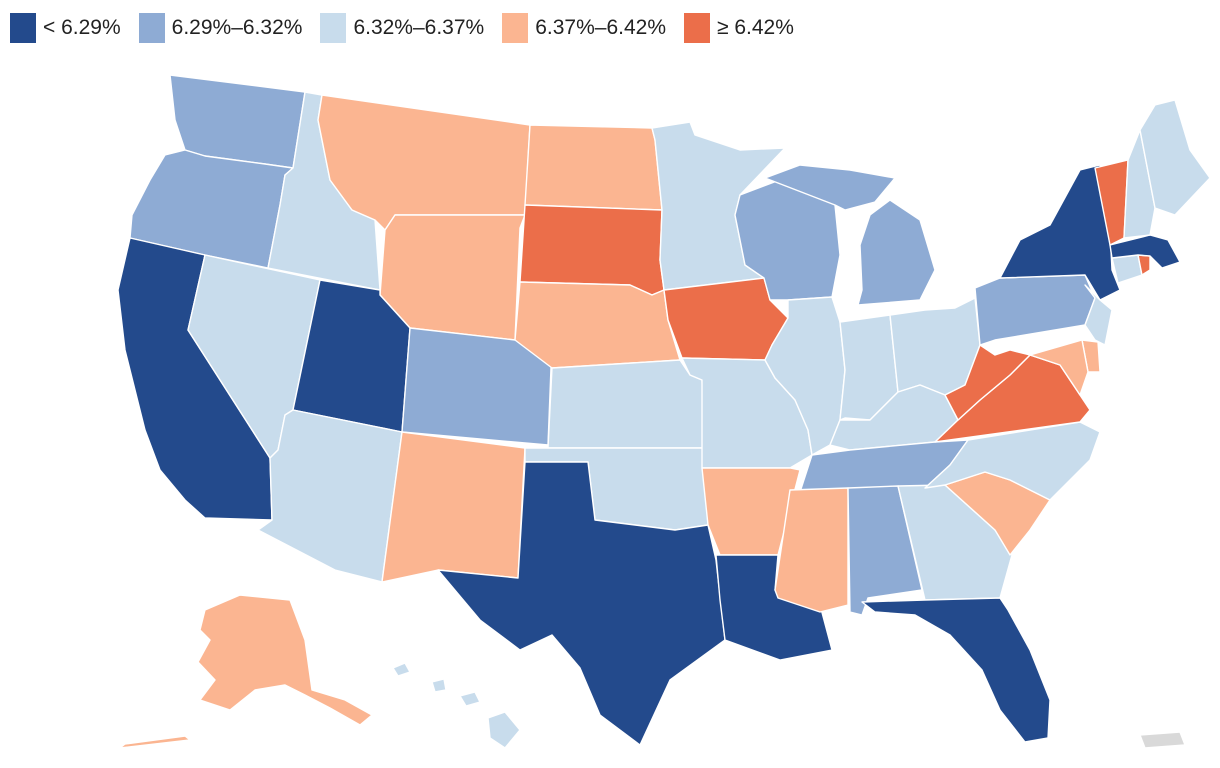  I want to click on legend-label: 6.29%–6.32%, so click(237, 27).